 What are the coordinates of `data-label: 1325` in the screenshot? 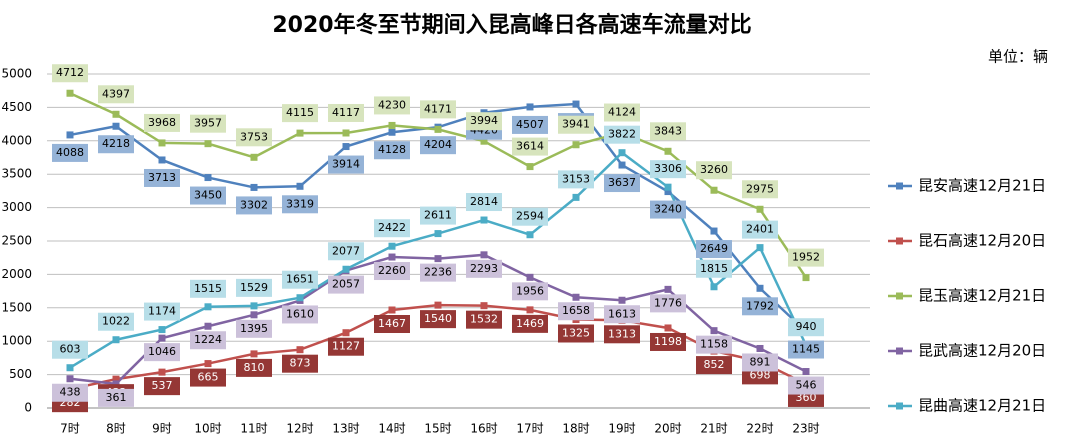 It's located at (576, 332).